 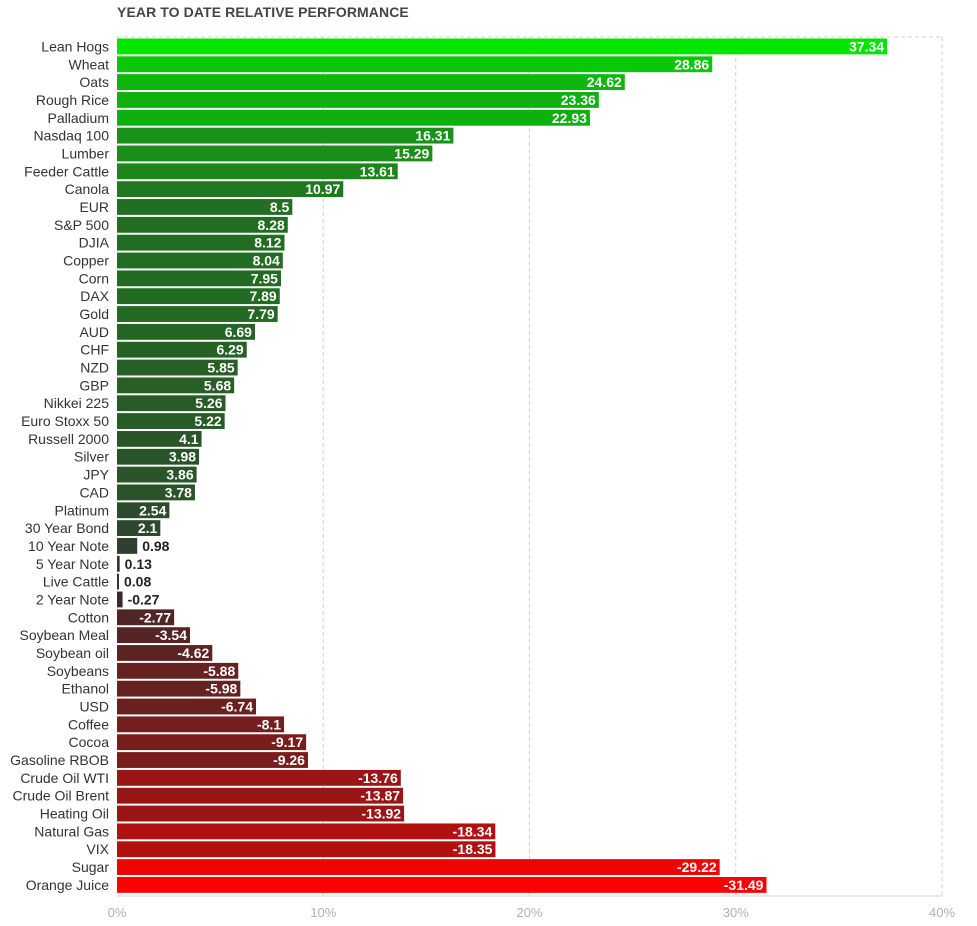 I want to click on value-label: -13.76, so click(x=378, y=778).